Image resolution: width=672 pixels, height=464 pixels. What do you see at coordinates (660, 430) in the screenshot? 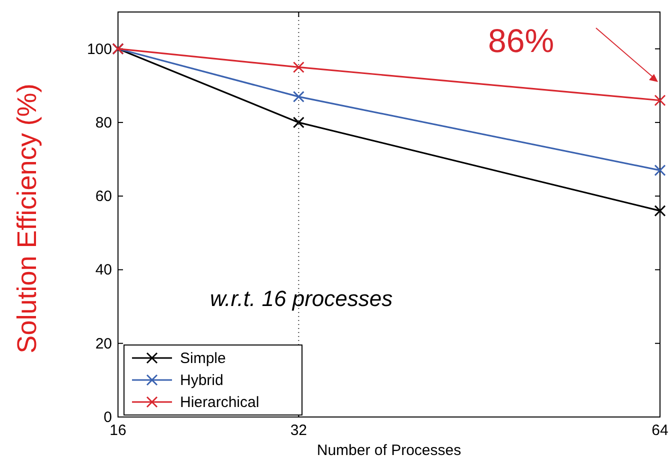
I see `x-tick-label: 64` at bounding box center [660, 430].